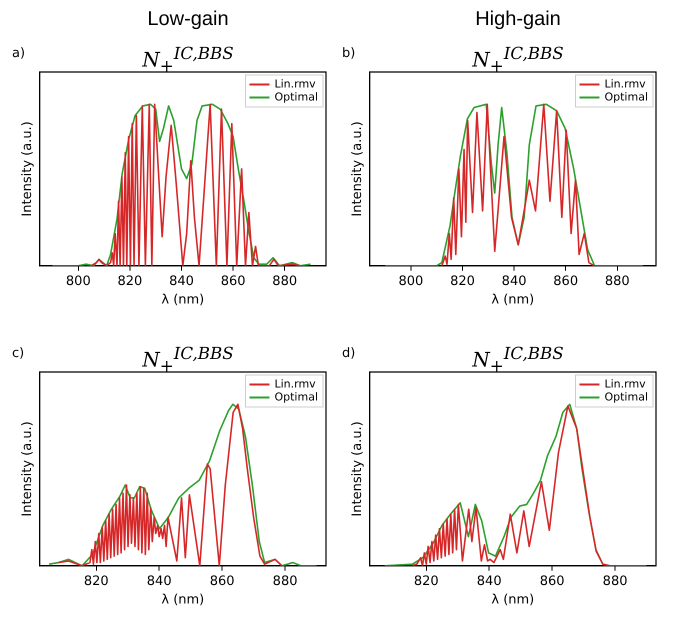 Image resolution: width=696 pixels, height=625 pixels. I want to click on text: b), so click(349, 53).